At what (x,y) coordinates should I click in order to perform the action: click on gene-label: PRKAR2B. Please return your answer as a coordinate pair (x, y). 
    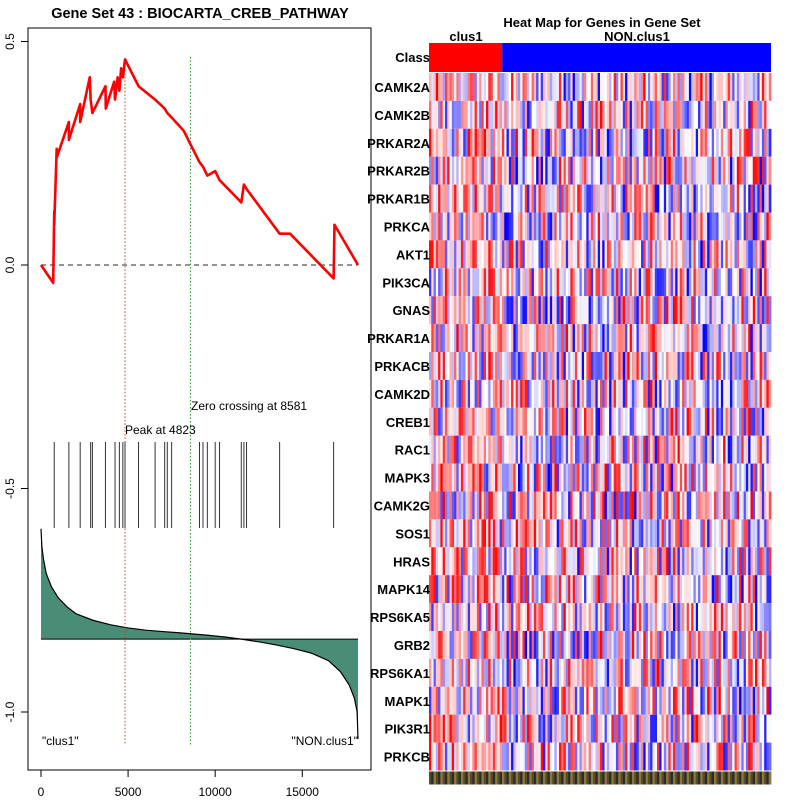
    Looking at the image, I should click on (398, 171).